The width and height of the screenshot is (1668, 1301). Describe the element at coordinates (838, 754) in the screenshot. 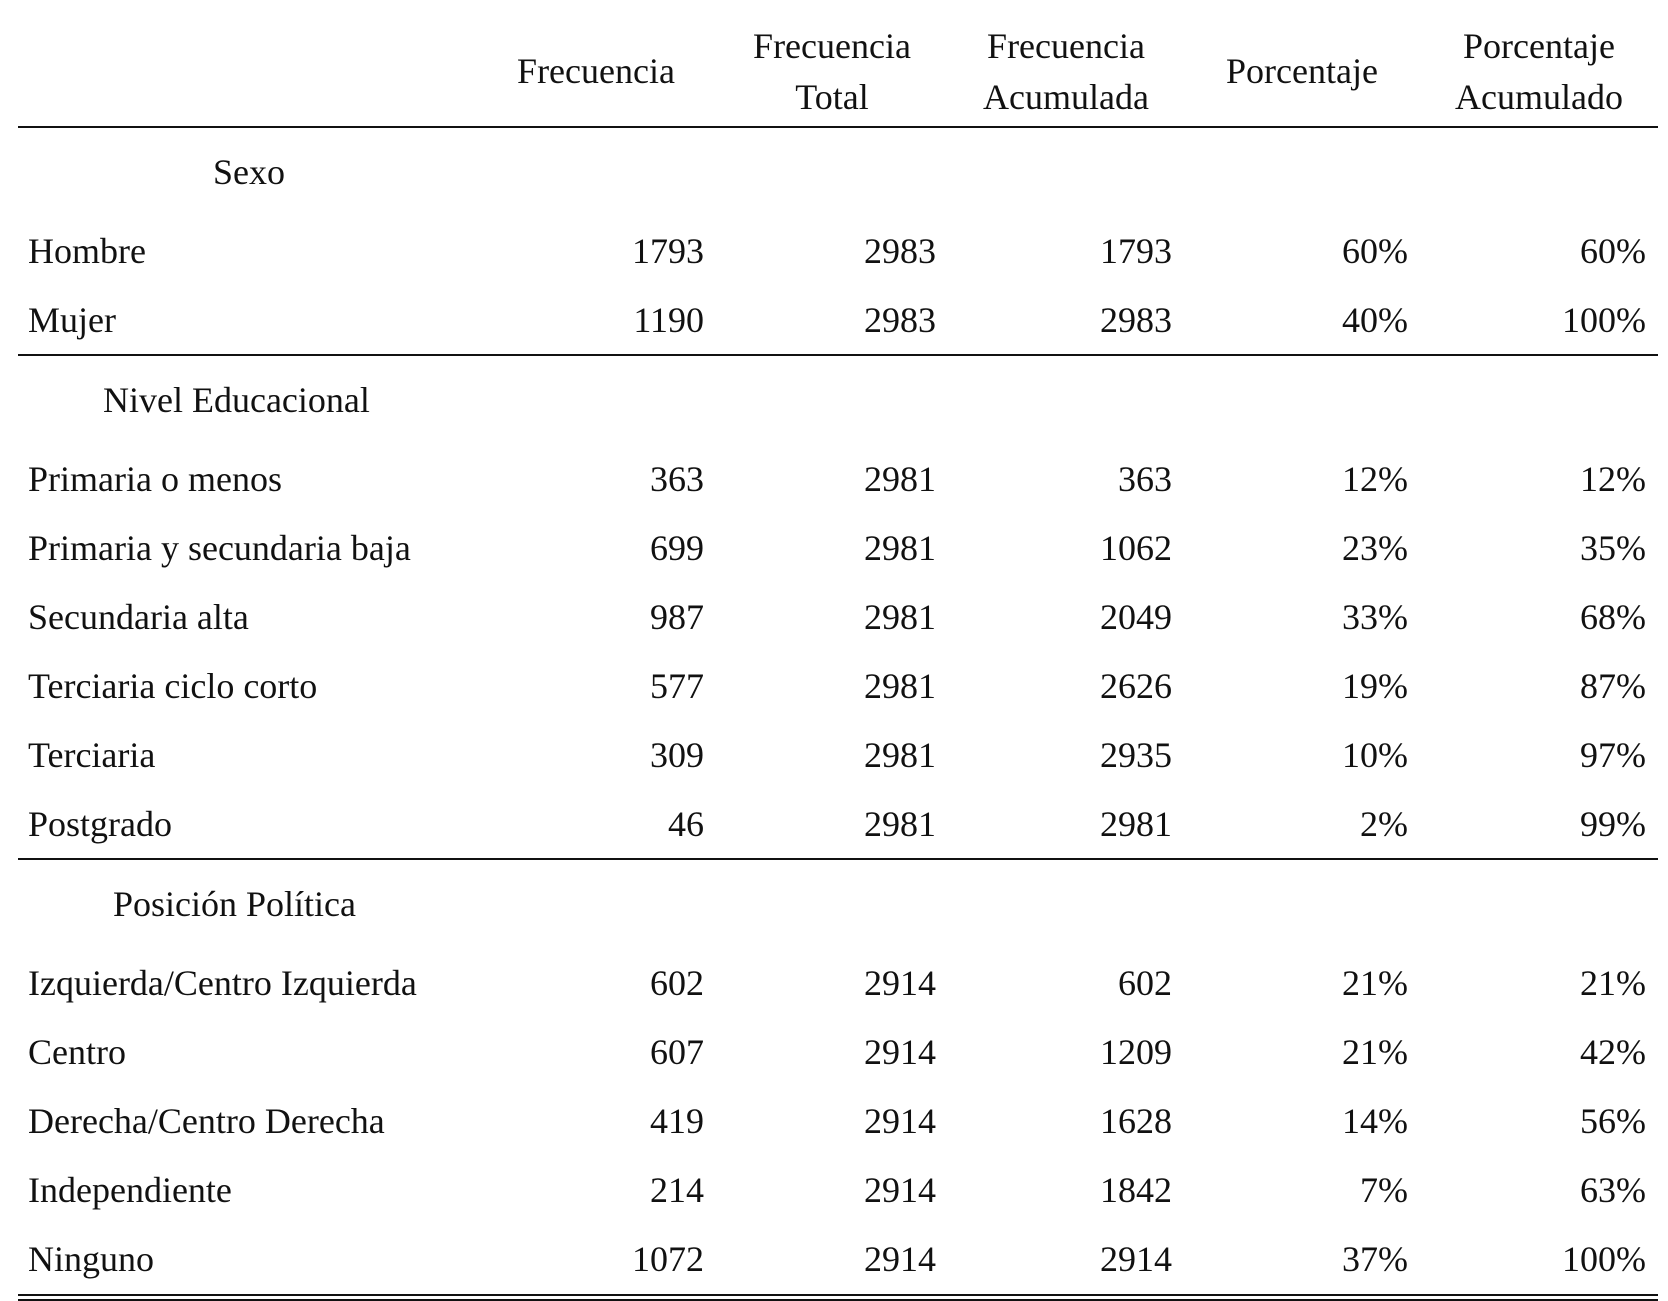

I see `table-row: Terciaria 309 2981 2935 10% 97%` at that location.